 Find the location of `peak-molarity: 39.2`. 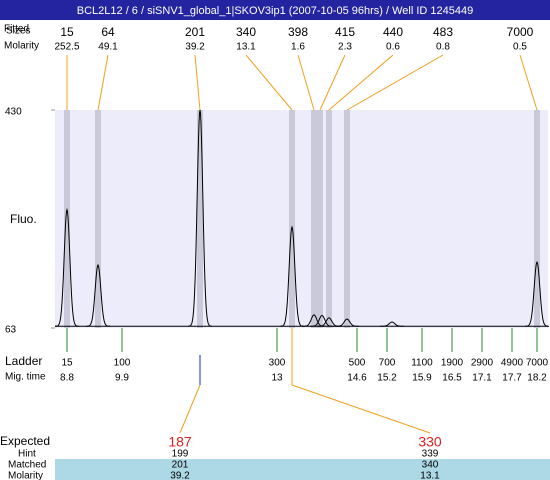

peak-molarity: 39.2 is located at coordinates (195, 47).